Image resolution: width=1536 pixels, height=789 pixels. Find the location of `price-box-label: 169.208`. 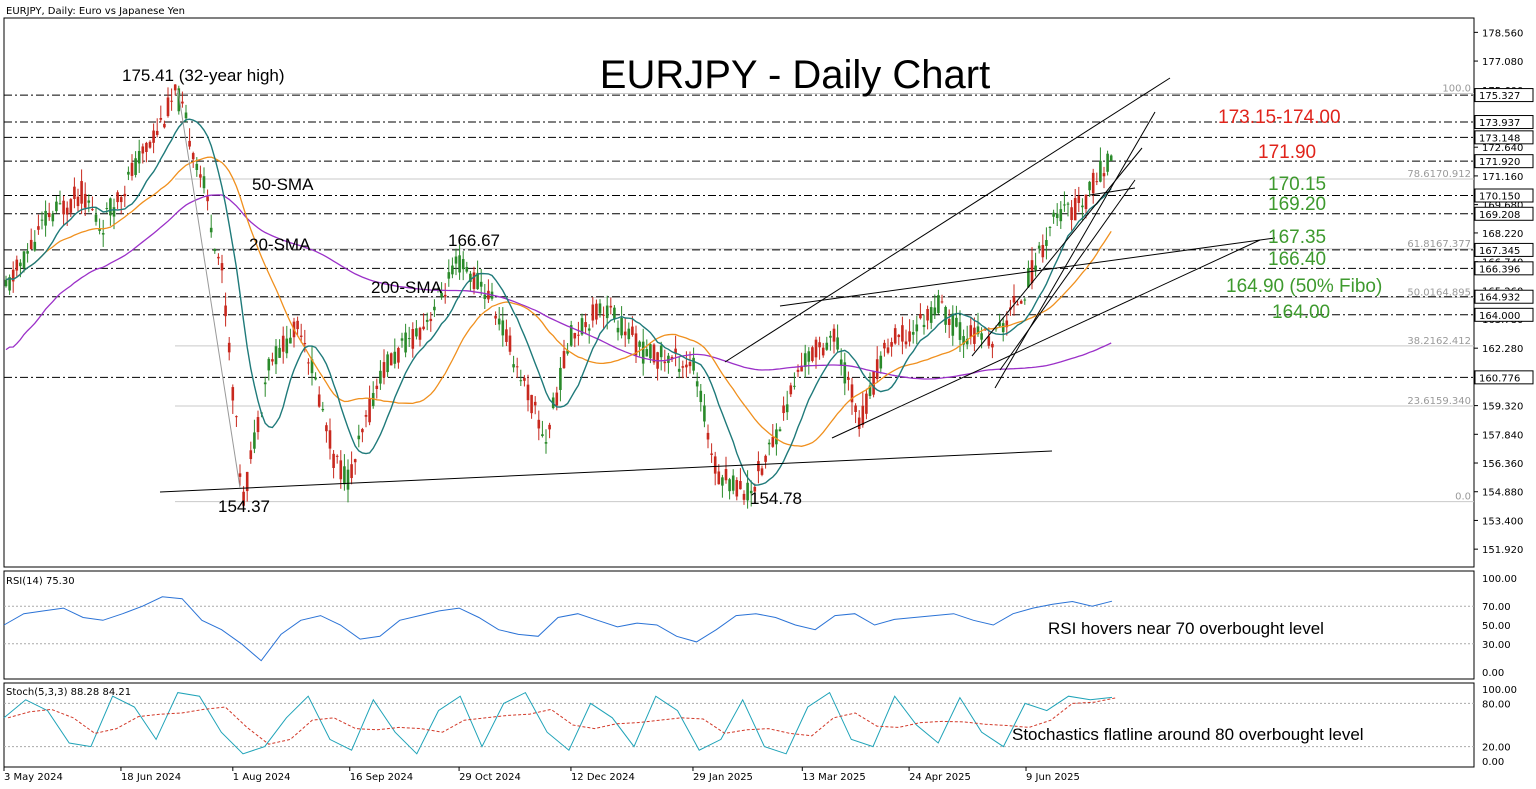

price-box-label: 169.208 is located at coordinates (1499, 215).